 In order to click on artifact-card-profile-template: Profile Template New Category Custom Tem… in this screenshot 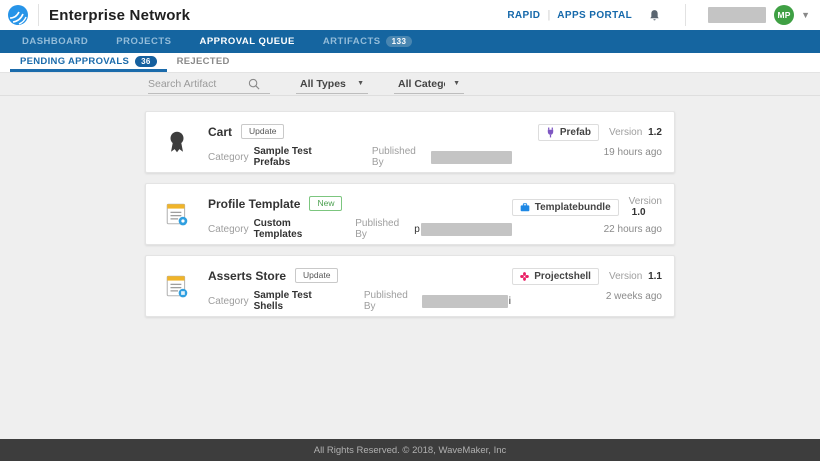, I will do `click(410, 214)`.